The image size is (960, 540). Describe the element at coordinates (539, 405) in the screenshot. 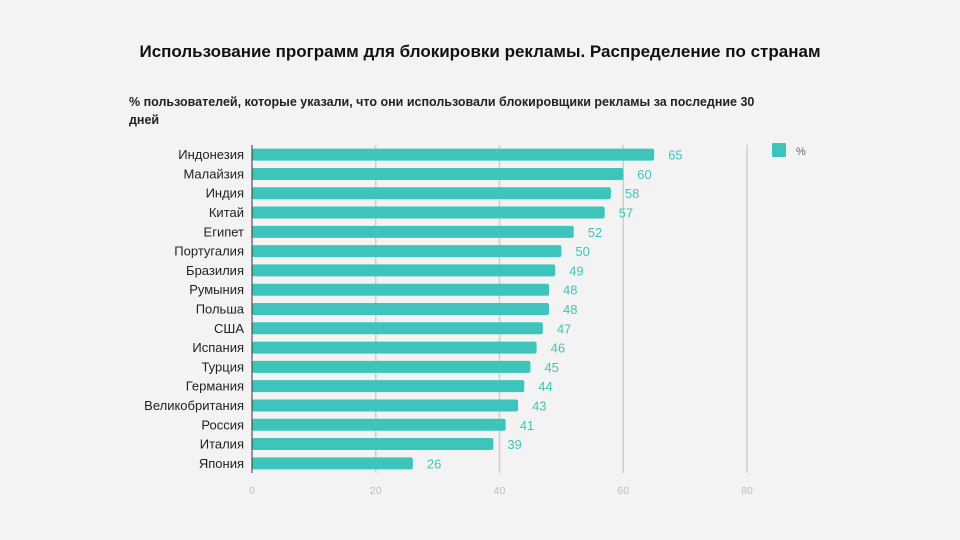

I see `data-label: 43` at that location.